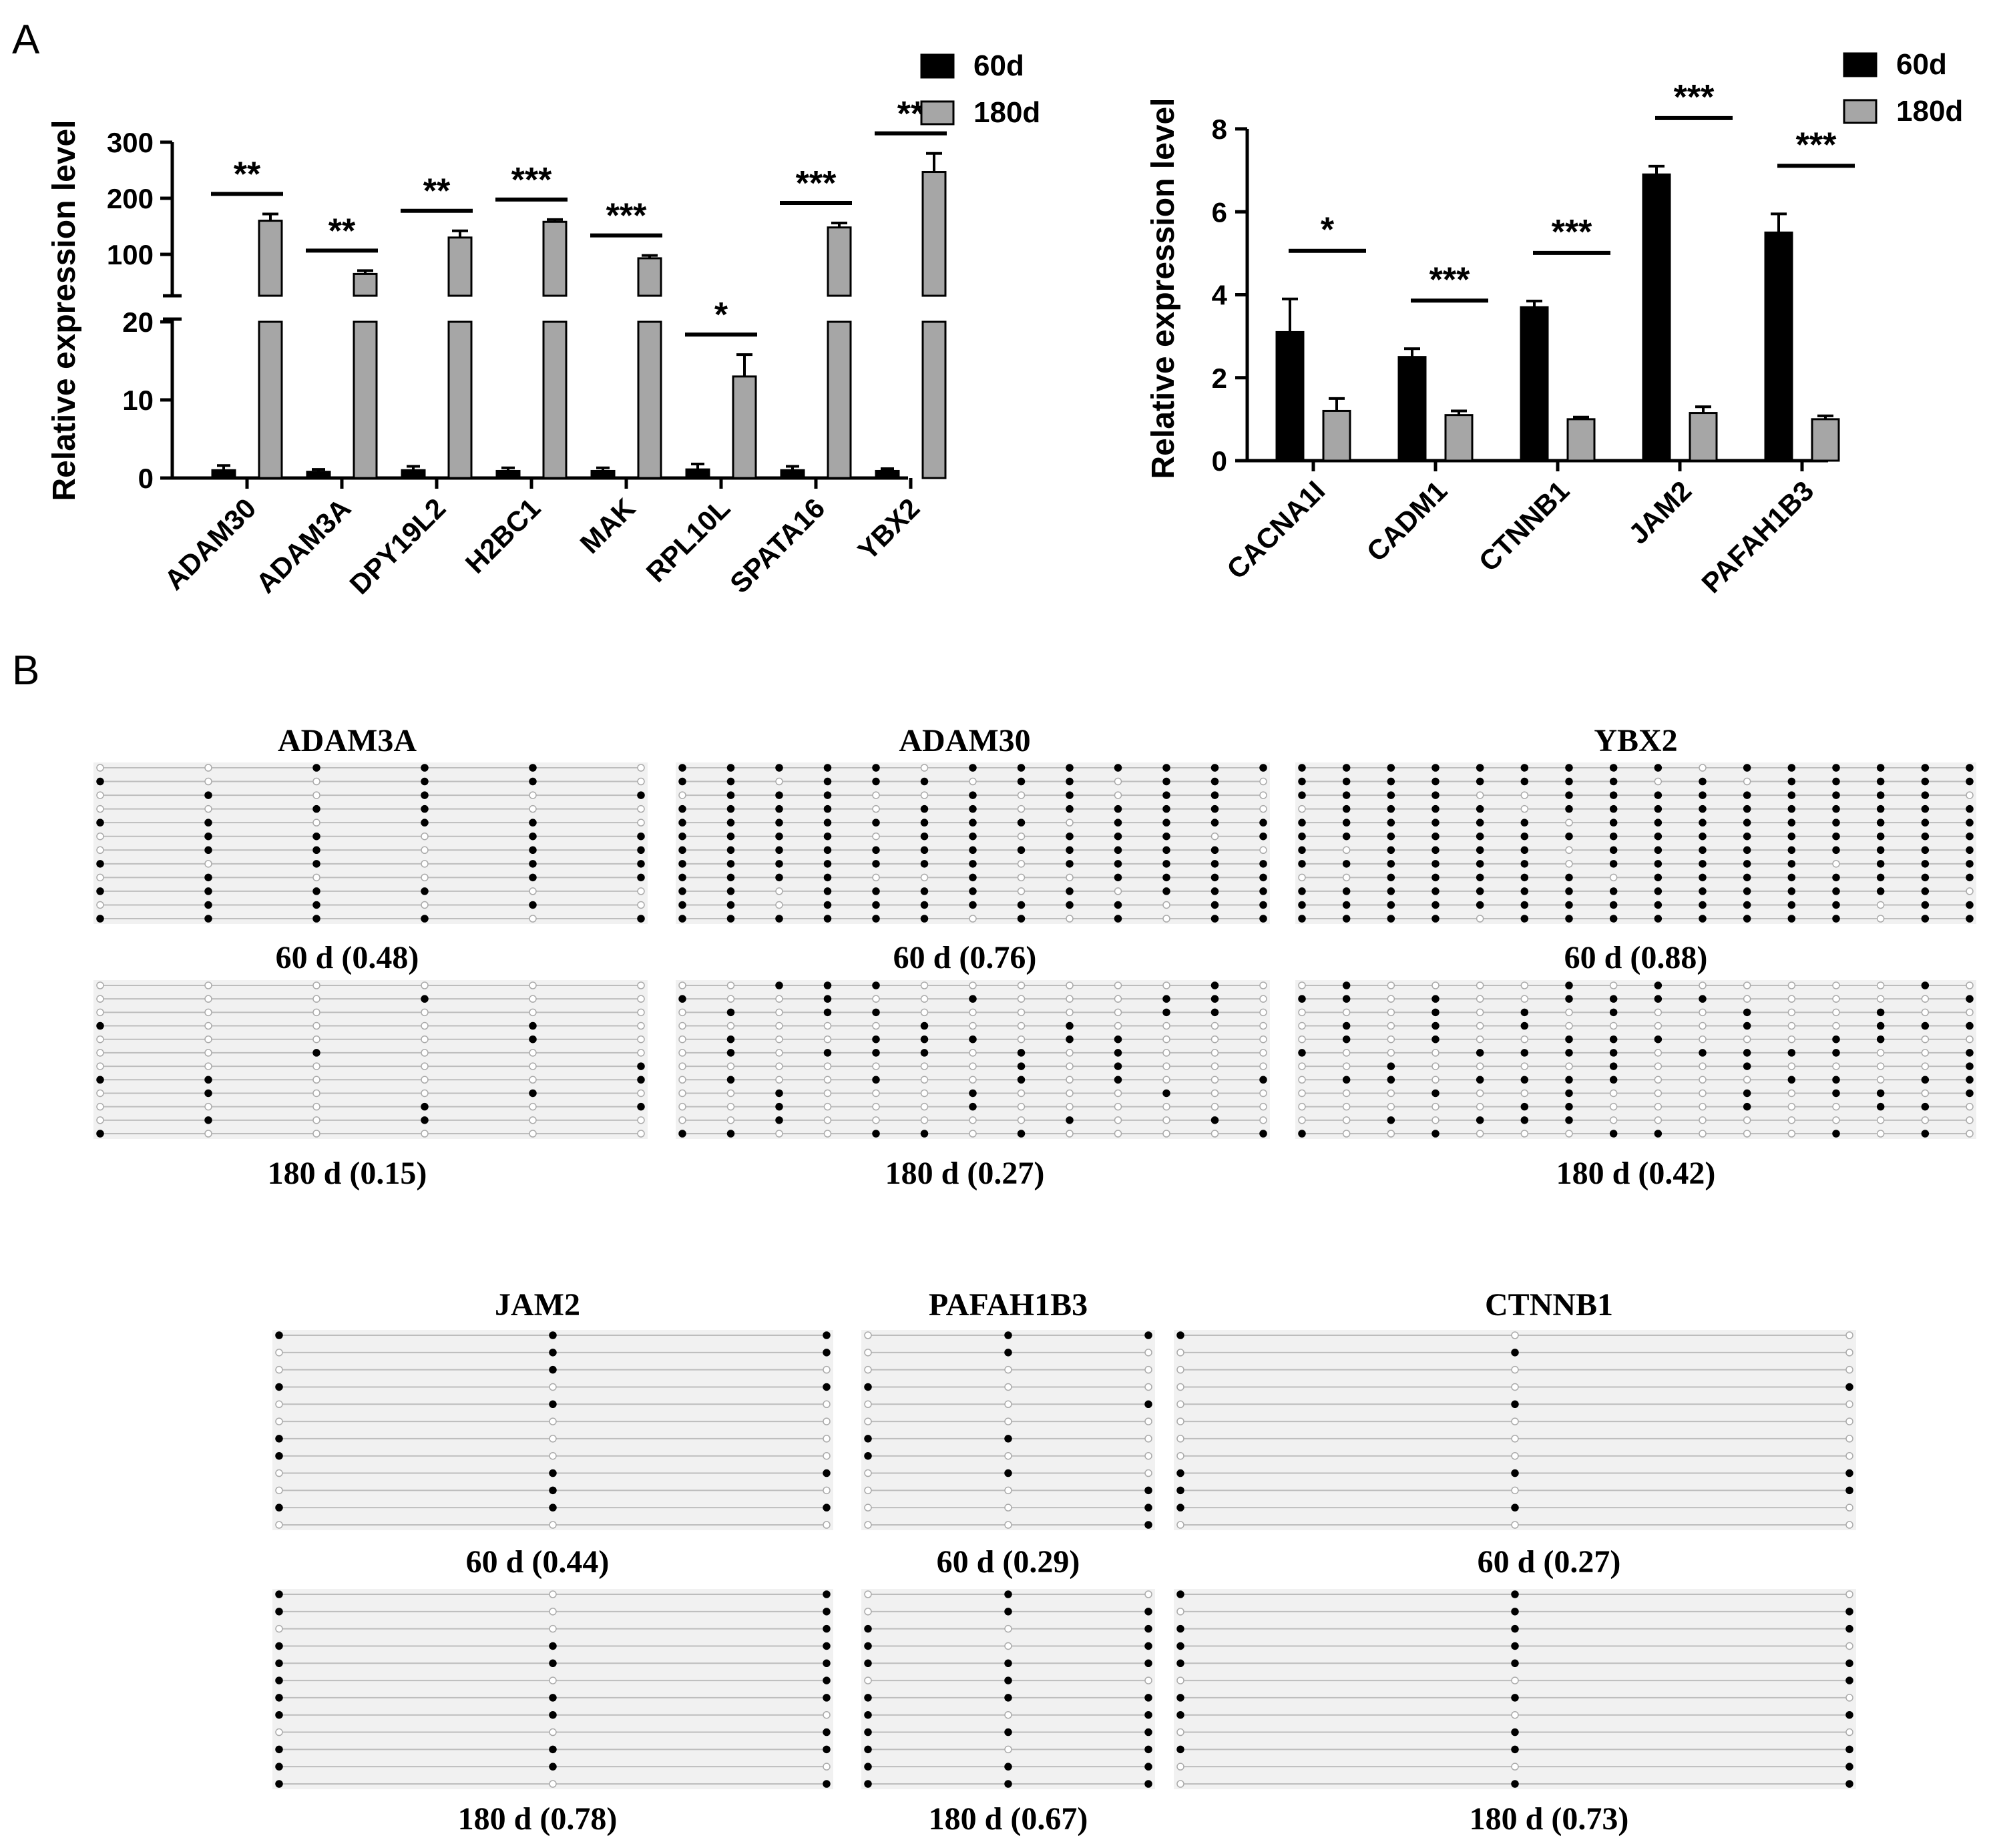  I want to click on significance-label: *, so click(721, 315).